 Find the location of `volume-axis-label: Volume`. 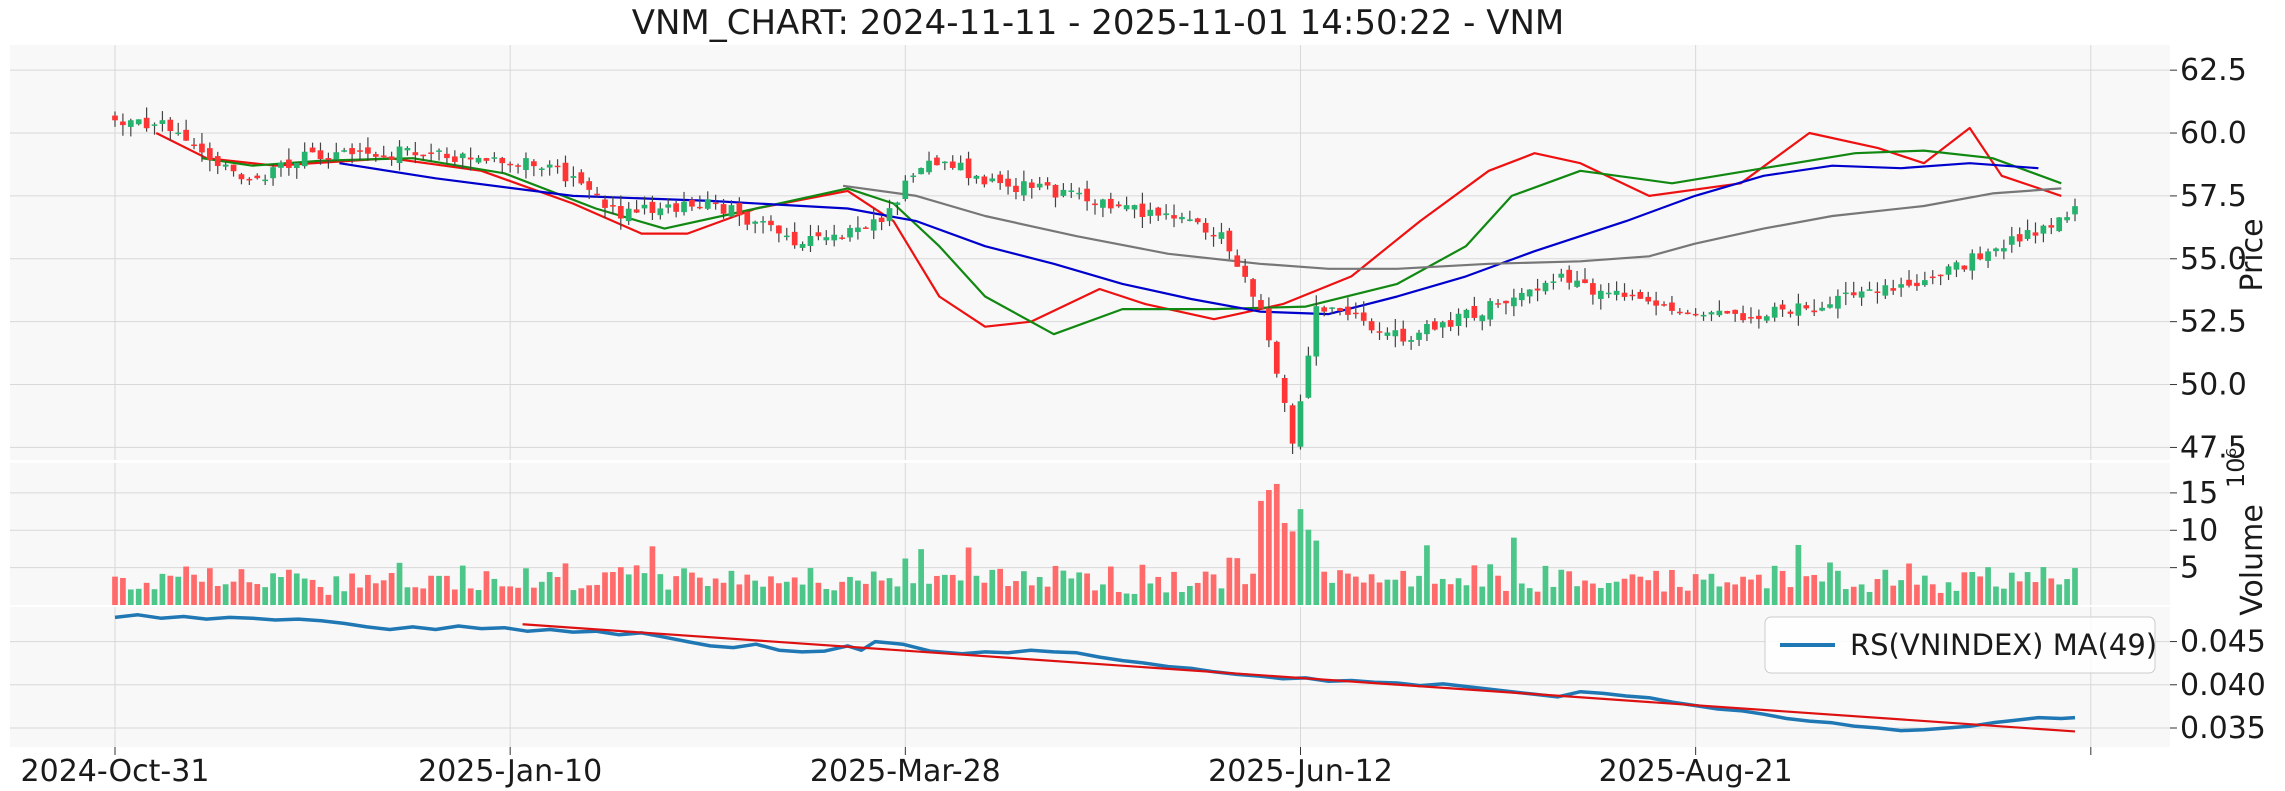

volume-axis-label: Volume is located at coordinates (2252, 560).